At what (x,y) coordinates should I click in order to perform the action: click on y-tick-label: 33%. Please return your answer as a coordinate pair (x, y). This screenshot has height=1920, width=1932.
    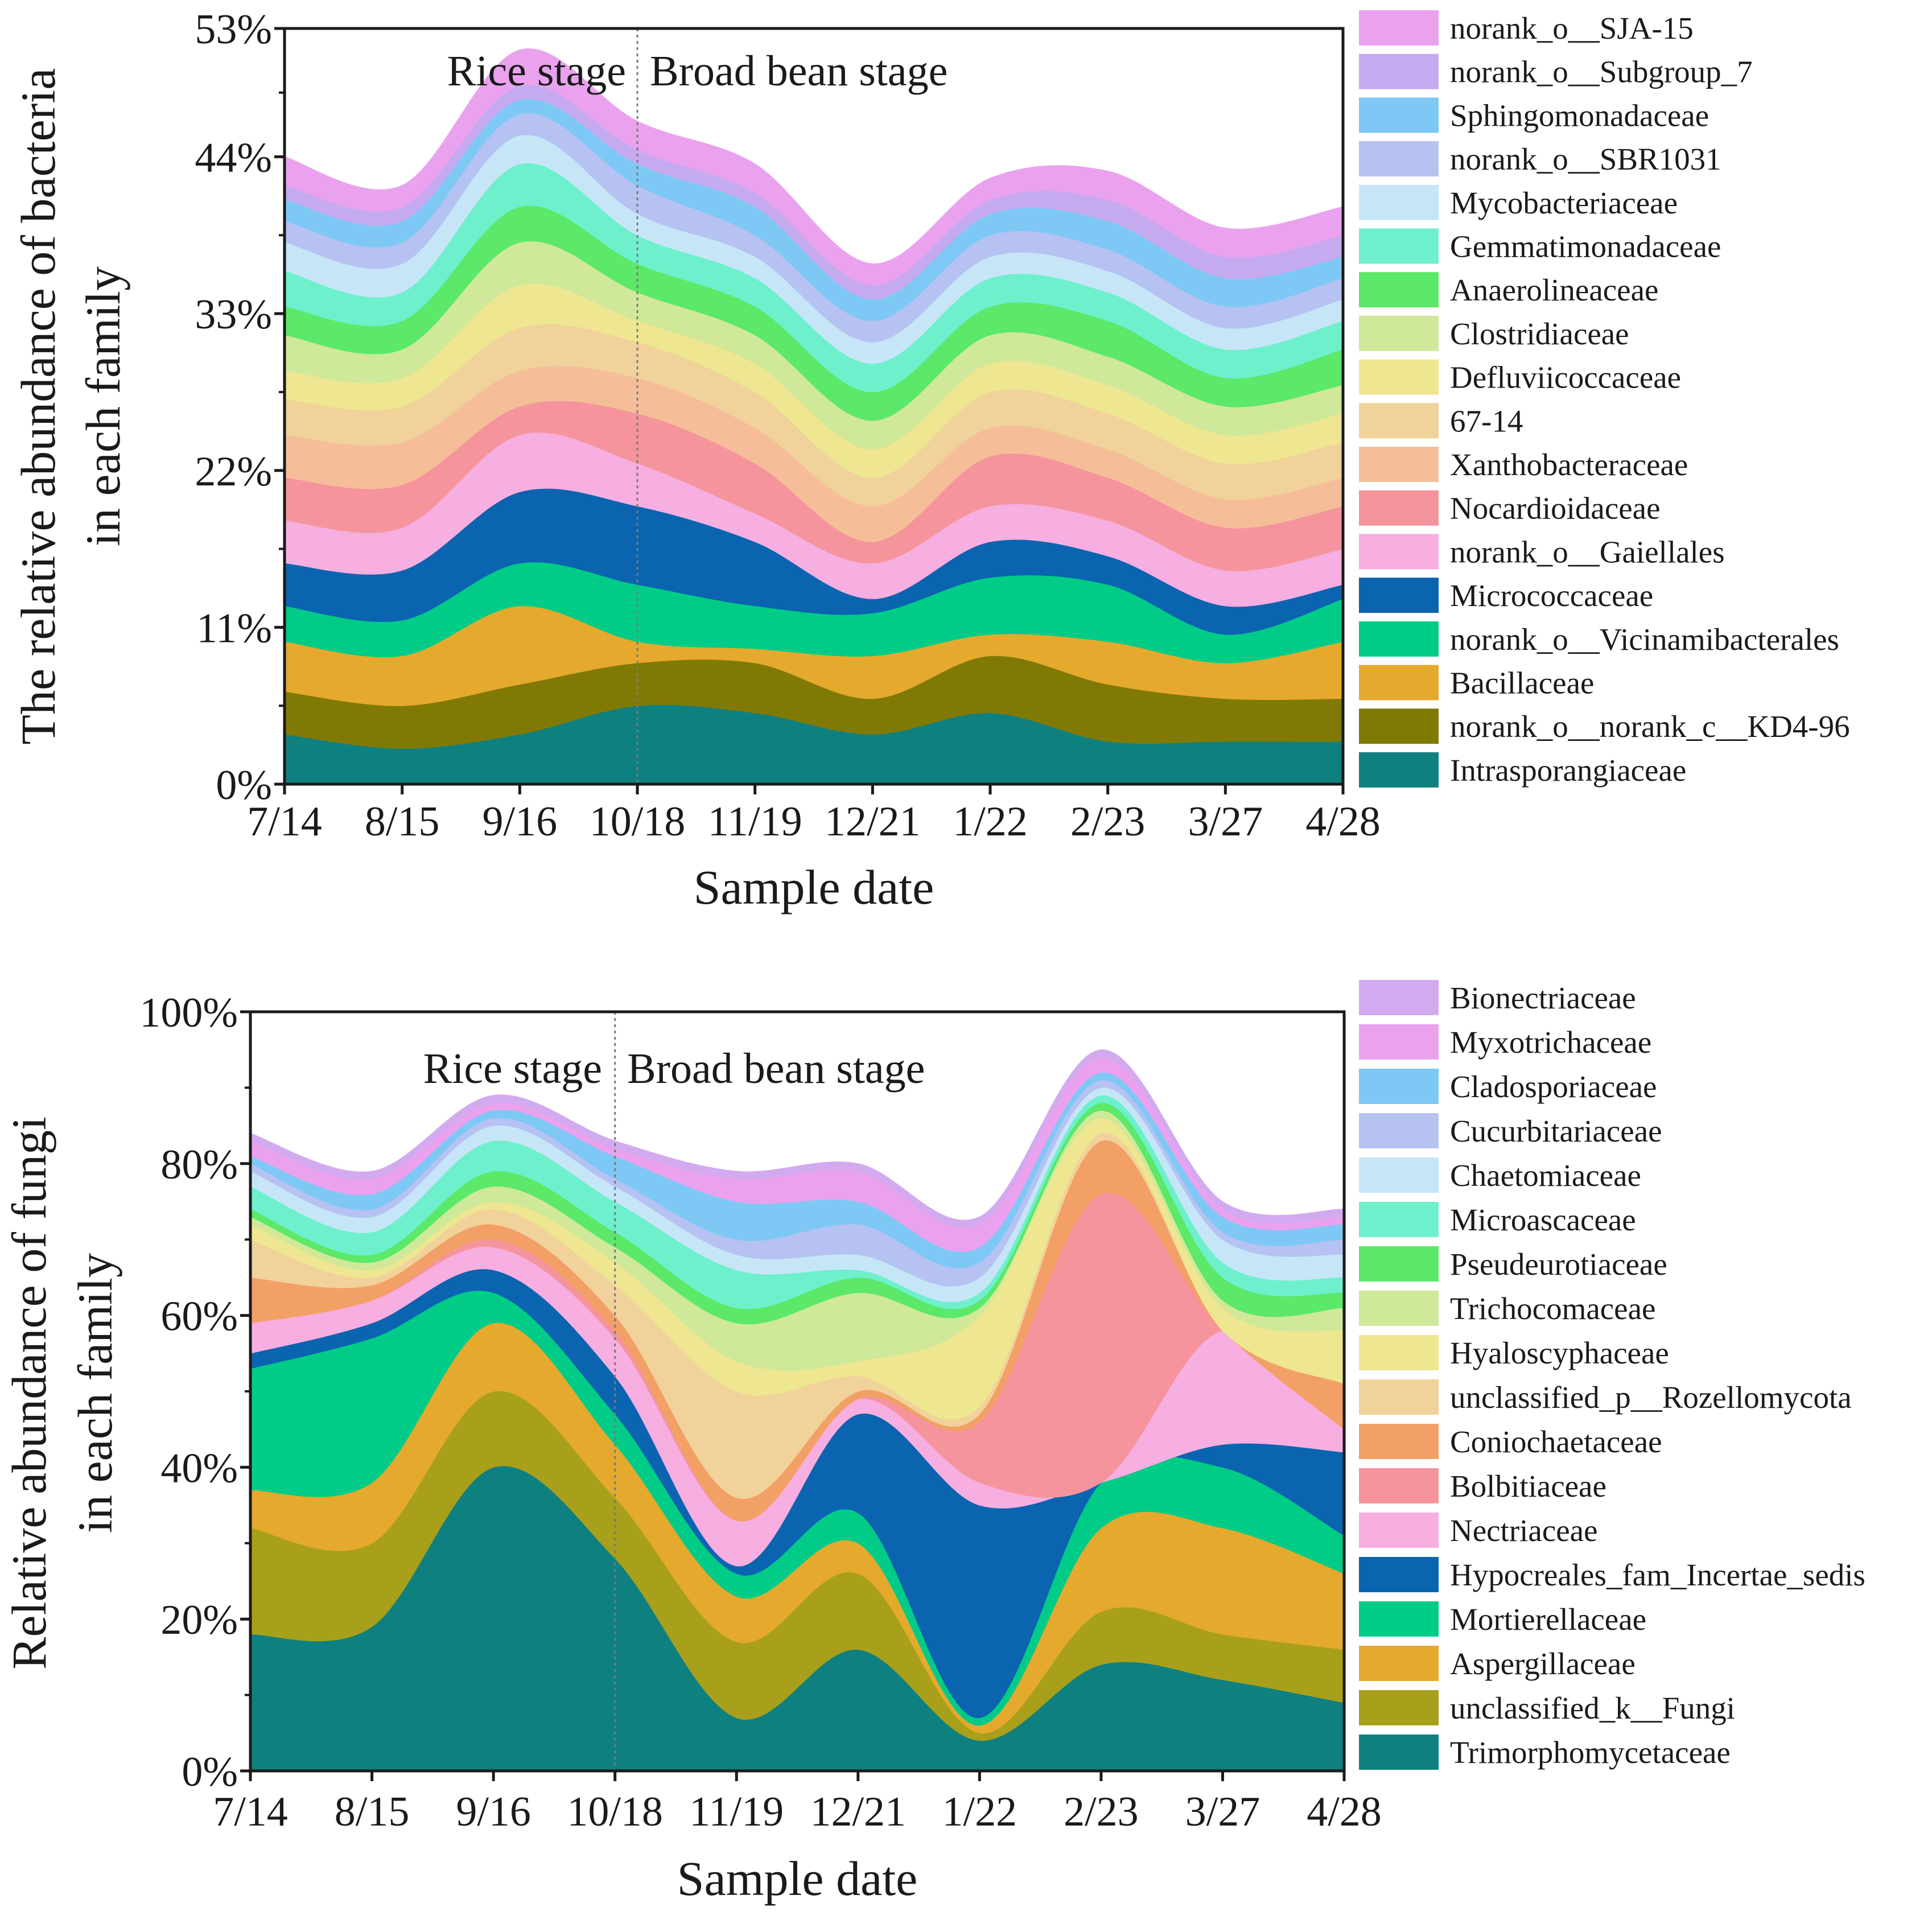
    Looking at the image, I should click on (233, 314).